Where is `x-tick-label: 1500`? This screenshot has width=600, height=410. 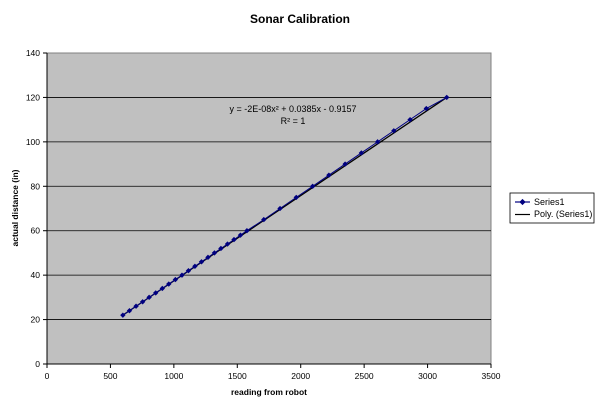
x-tick-label: 1500 is located at coordinates (237, 376).